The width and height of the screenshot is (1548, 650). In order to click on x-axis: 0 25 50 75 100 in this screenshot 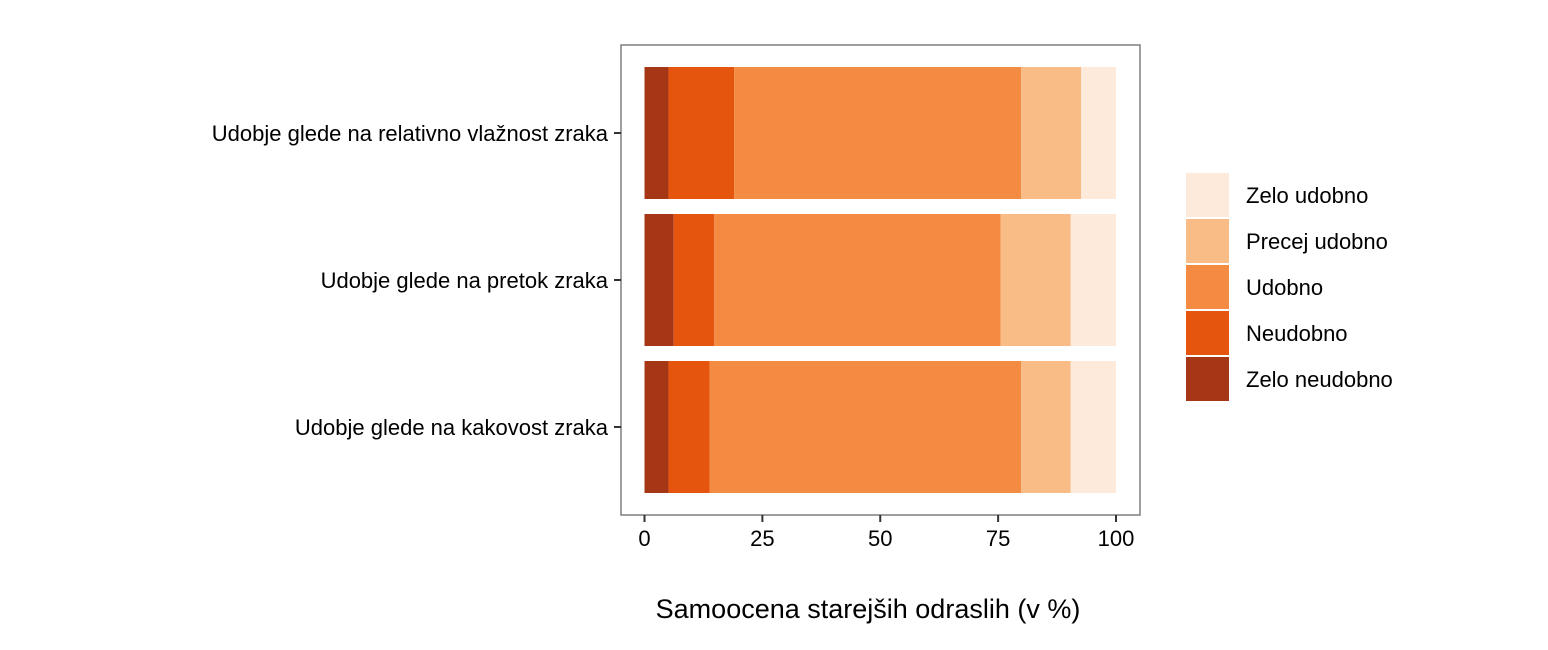, I will do `click(886, 533)`.